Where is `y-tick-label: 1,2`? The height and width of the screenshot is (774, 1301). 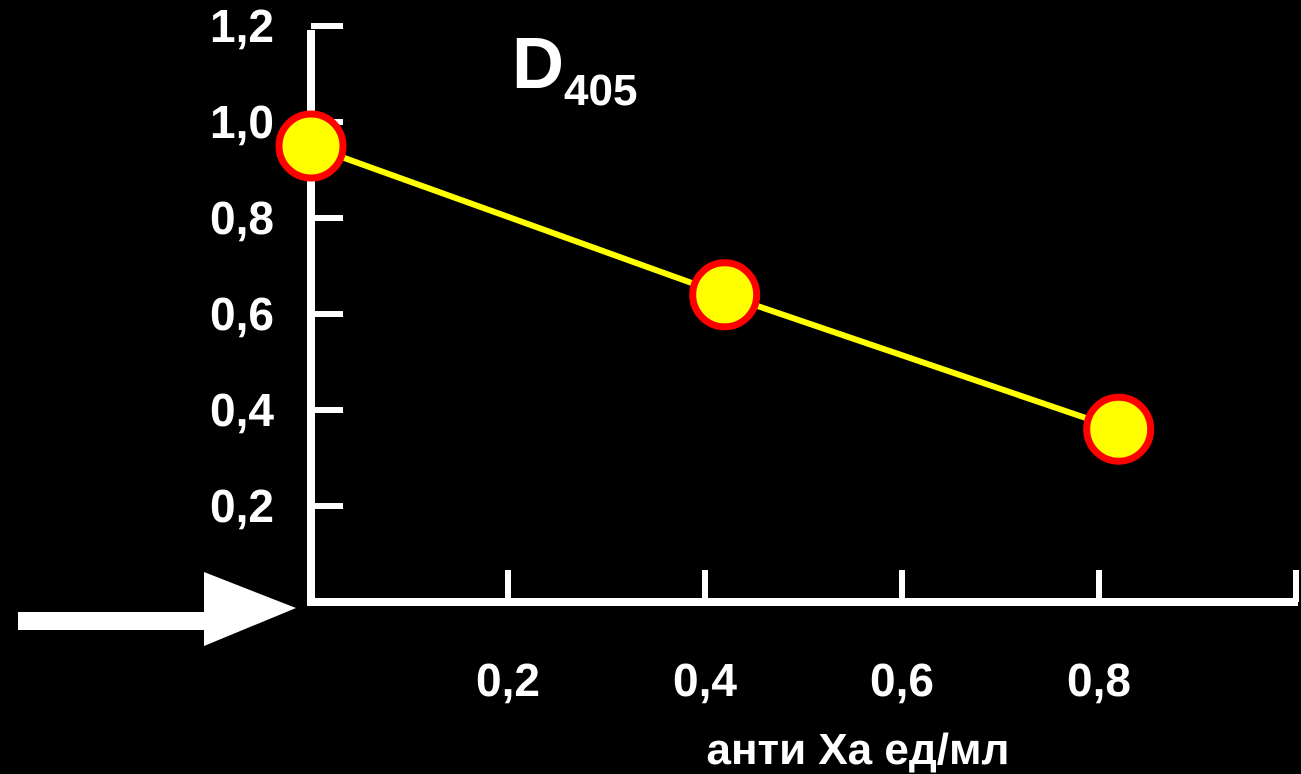 y-tick-label: 1,2 is located at coordinates (242, 26).